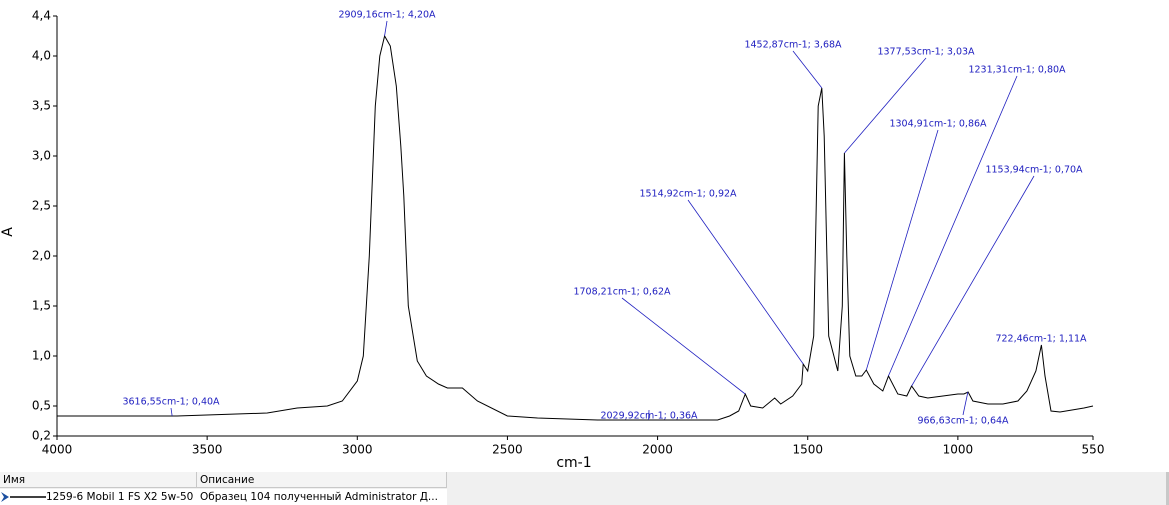  What do you see at coordinates (41, 56) in the screenshot?
I see `y-tick-label: 4,0` at bounding box center [41, 56].